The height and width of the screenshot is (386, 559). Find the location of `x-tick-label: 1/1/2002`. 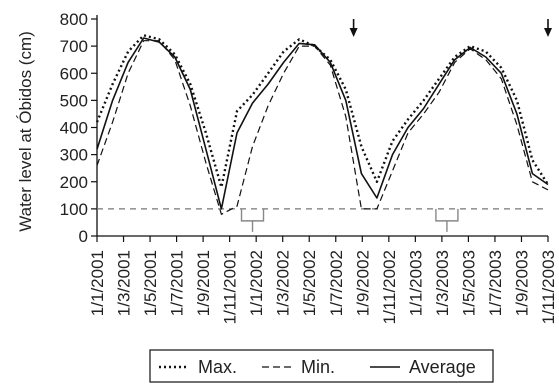

x-tick-label: 1/1/2002 is located at coordinates (256, 283).